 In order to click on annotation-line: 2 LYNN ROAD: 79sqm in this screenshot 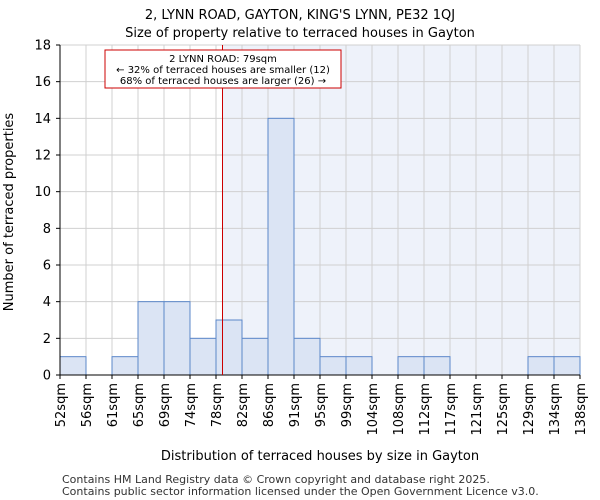, I will do `click(223, 59)`.